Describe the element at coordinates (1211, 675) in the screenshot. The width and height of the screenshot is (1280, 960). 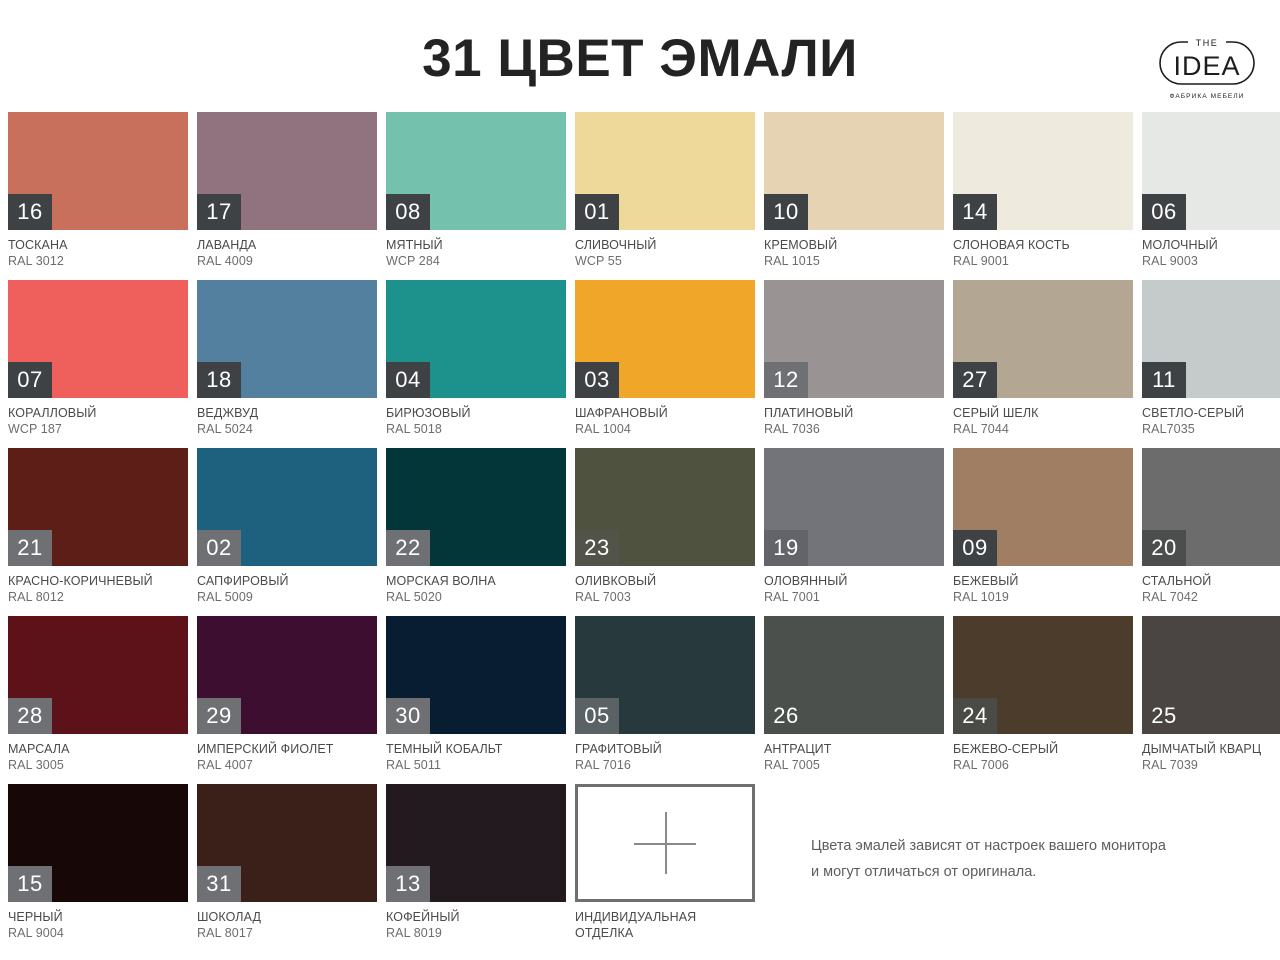
I see `color-swatch: 25` at that location.